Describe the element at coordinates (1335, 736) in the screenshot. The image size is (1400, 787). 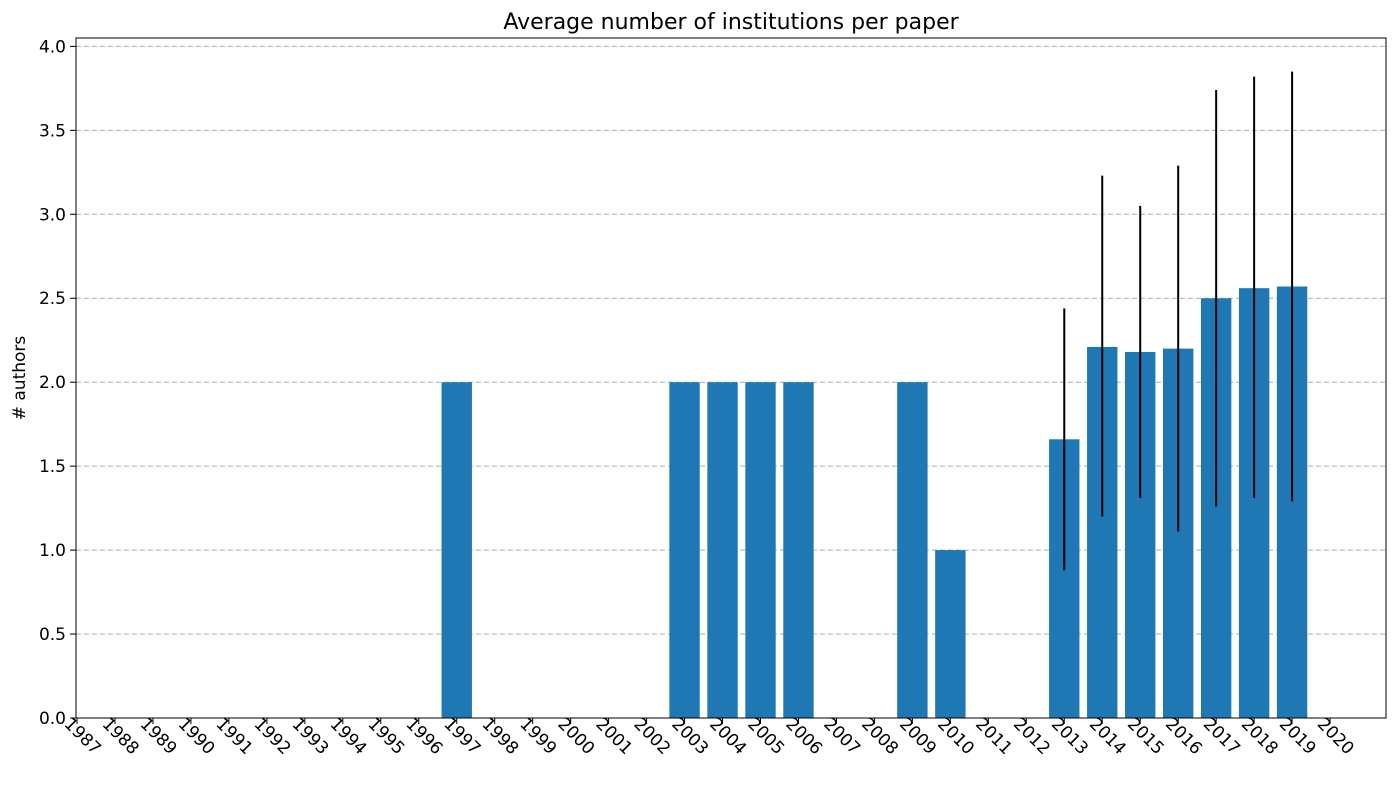
I see `x-tick-label: 2020` at that location.